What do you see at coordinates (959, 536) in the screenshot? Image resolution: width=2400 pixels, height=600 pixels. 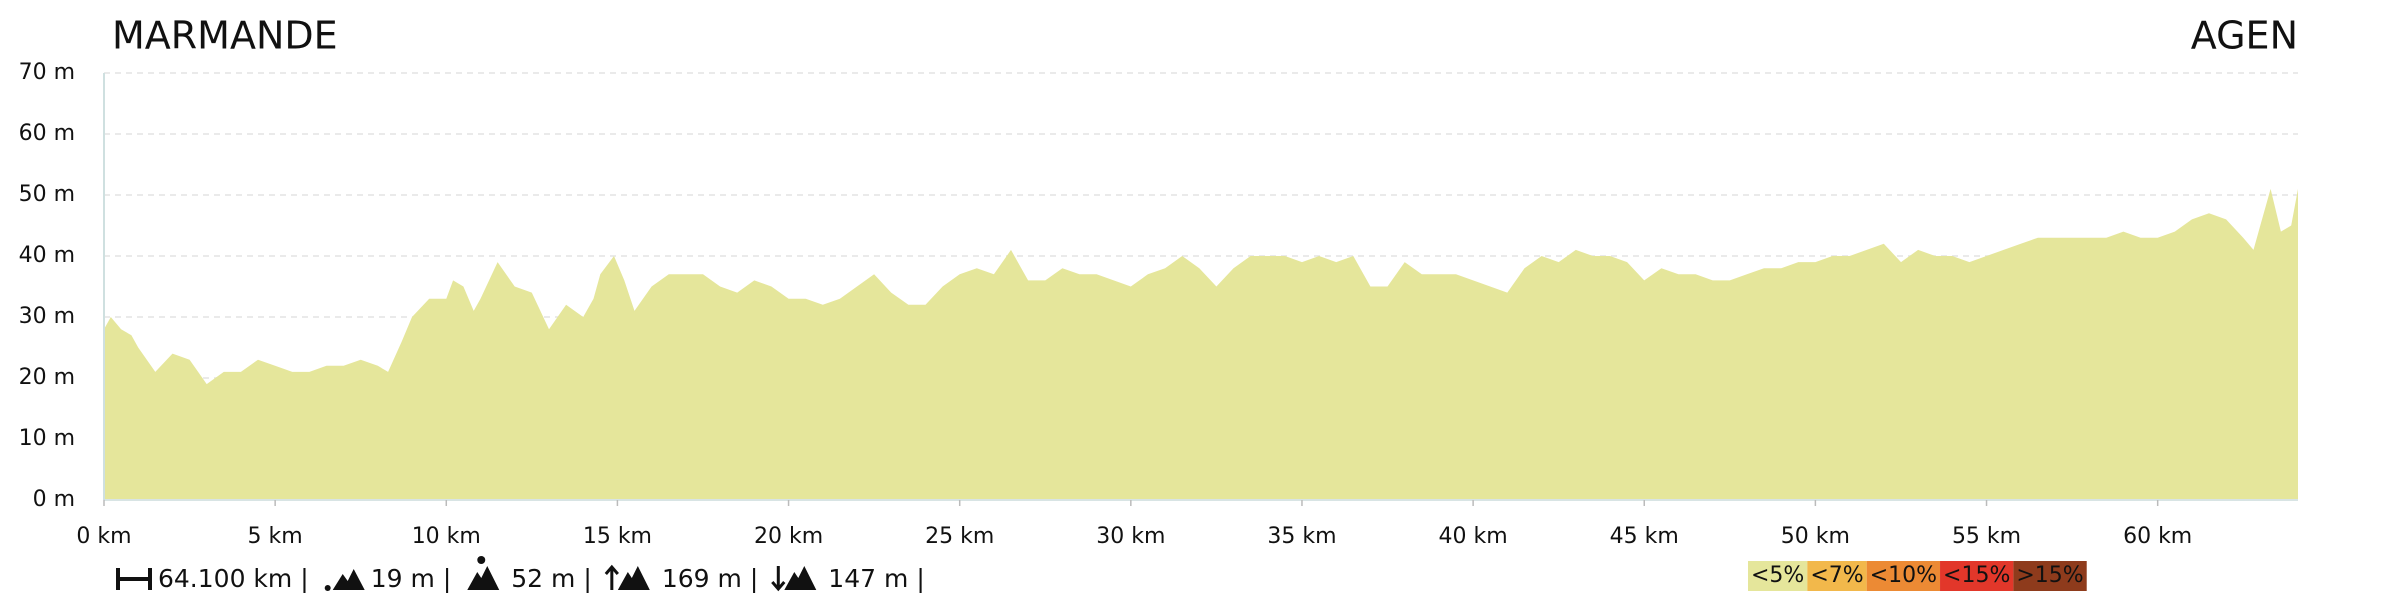 I see `x-tick-label: 25 km` at bounding box center [959, 536].